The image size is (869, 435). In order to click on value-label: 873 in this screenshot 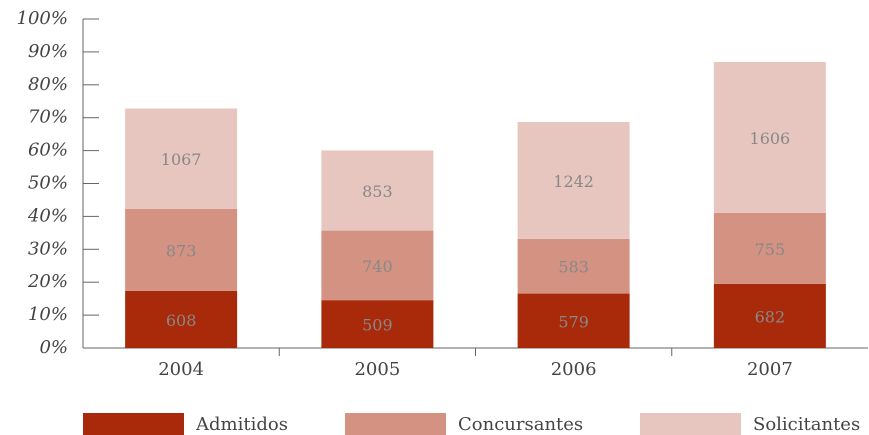, I will do `click(181, 250)`.